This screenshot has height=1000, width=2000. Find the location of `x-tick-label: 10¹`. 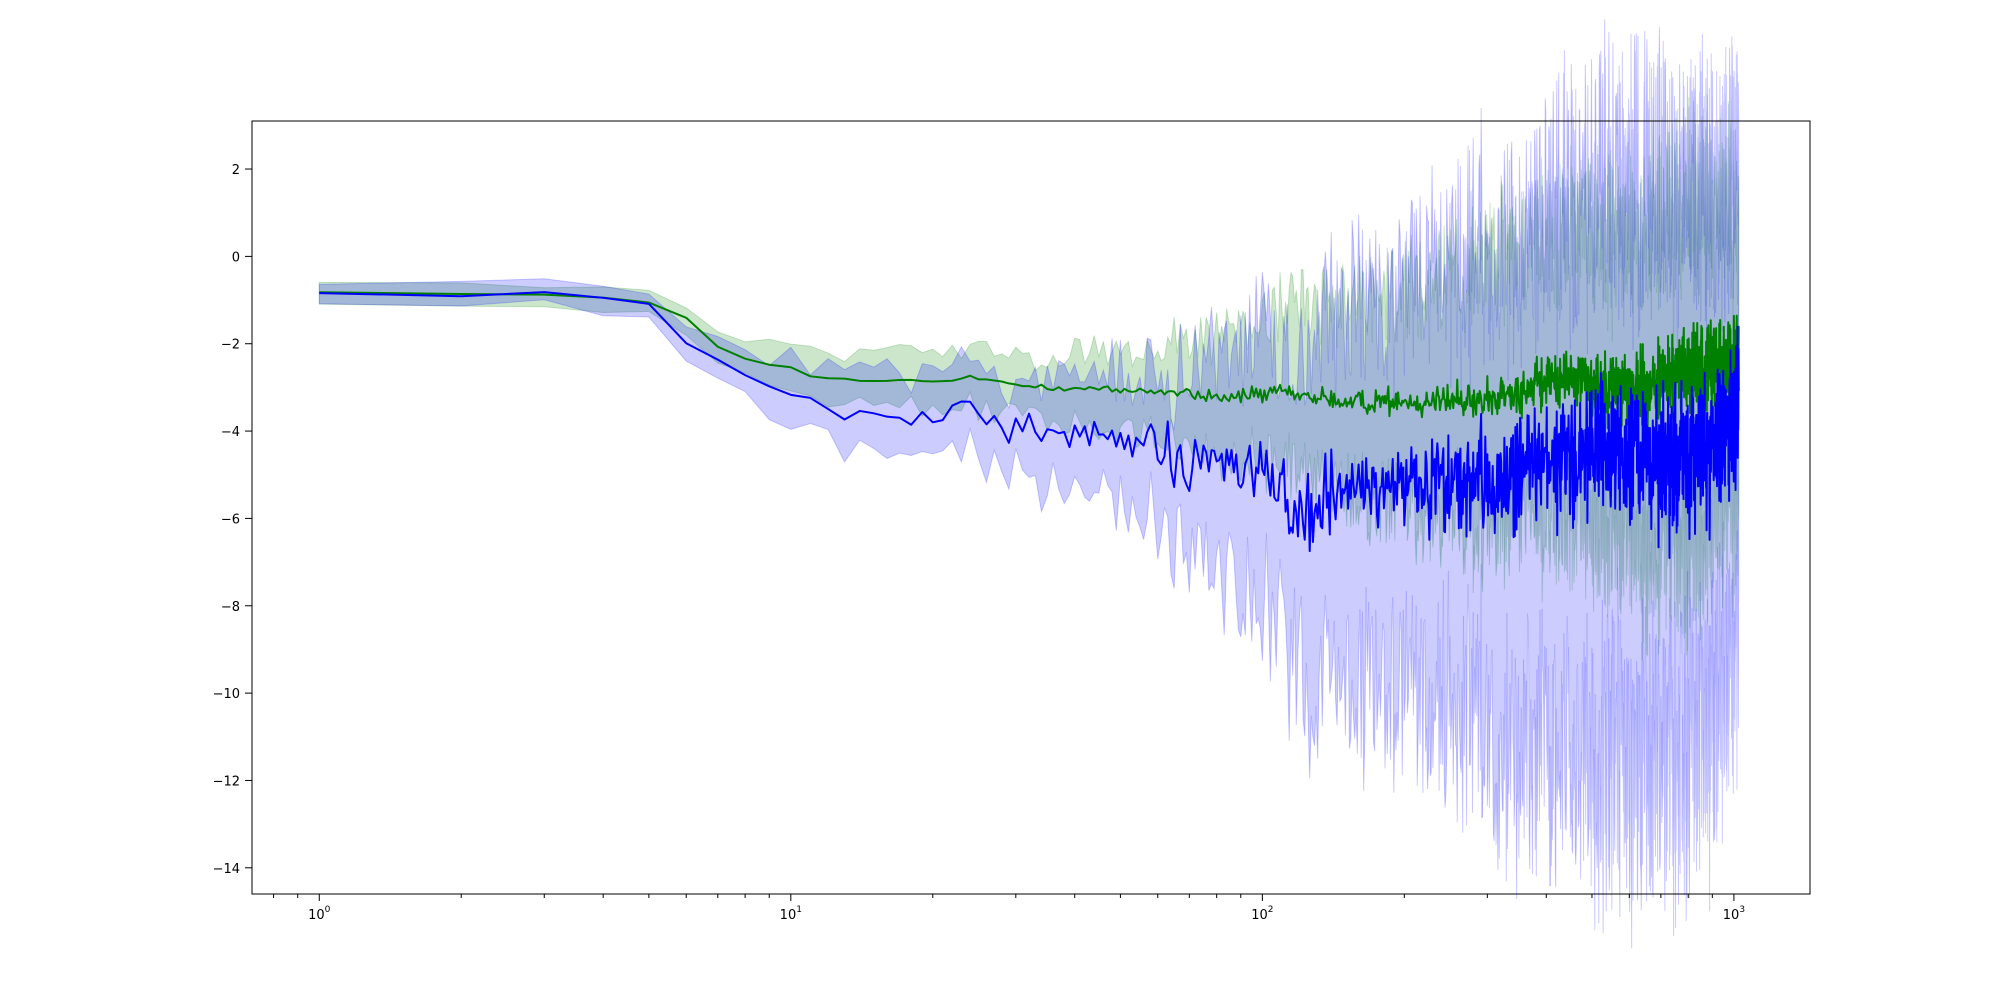

x-tick-label: 10¹ is located at coordinates (791, 914).